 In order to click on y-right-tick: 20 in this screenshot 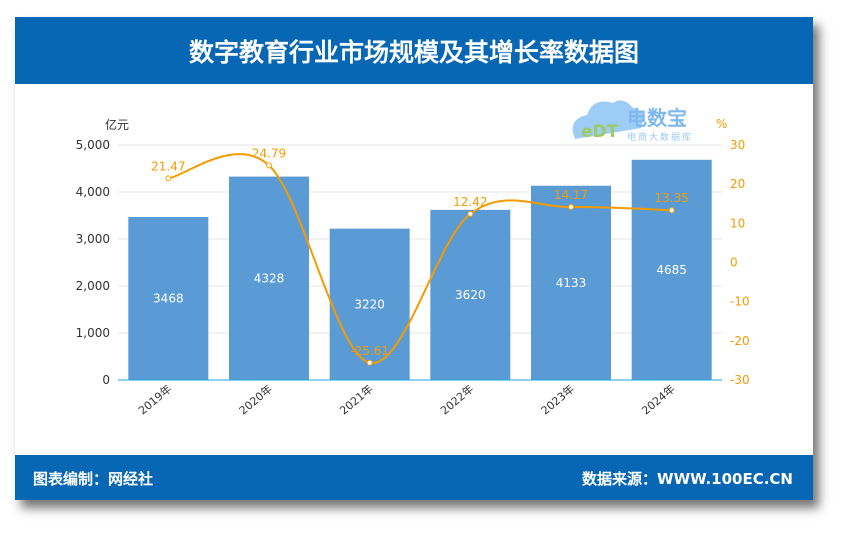, I will do `click(737, 184)`.